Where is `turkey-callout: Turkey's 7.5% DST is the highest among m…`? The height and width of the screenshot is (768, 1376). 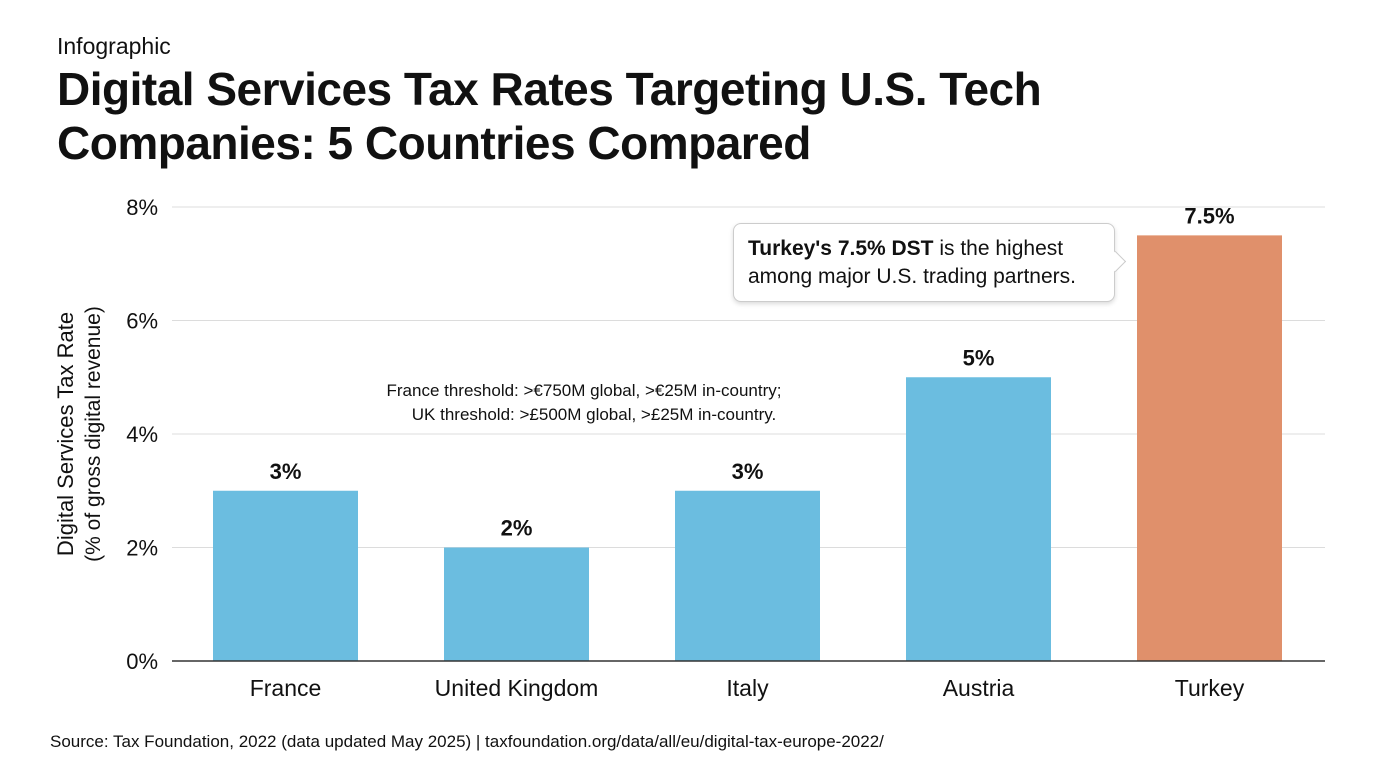 turkey-callout: Turkey's 7.5% DST is the highest among m… is located at coordinates (924, 262).